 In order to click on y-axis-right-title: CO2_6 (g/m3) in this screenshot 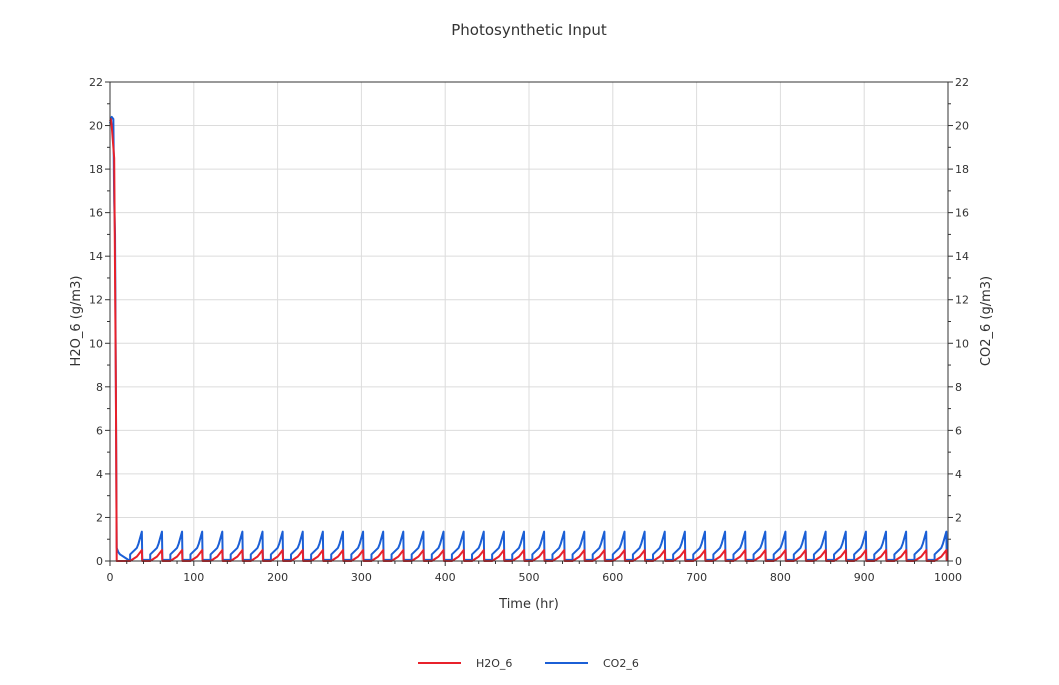, I will do `click(986, 321)`.